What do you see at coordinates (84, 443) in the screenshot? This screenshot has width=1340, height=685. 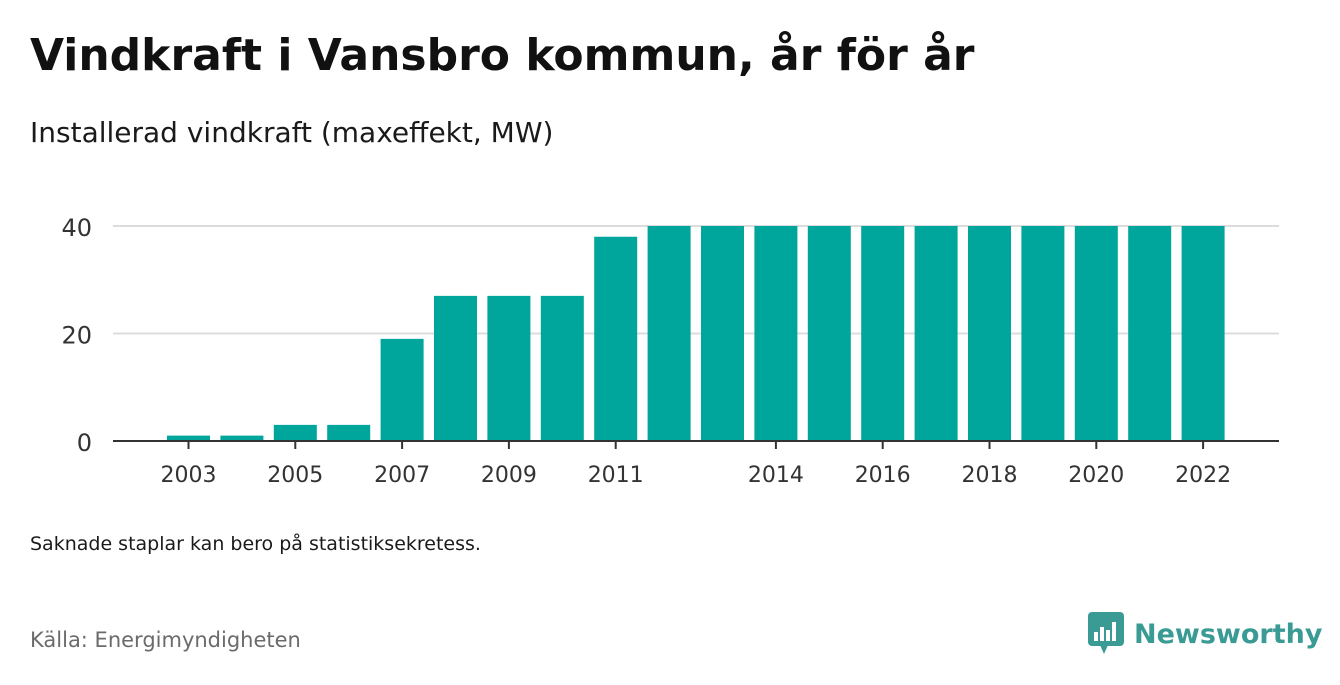 I see `y-tick-label: 0` at bounding box center [84, 443].